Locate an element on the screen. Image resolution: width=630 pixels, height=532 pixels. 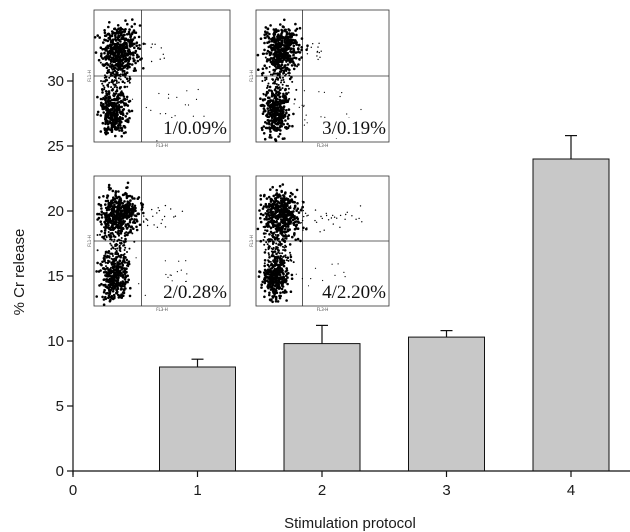
inset-plot-1: FL3-H FL1-H 1/0.09% is located at coordinates (159, 78).